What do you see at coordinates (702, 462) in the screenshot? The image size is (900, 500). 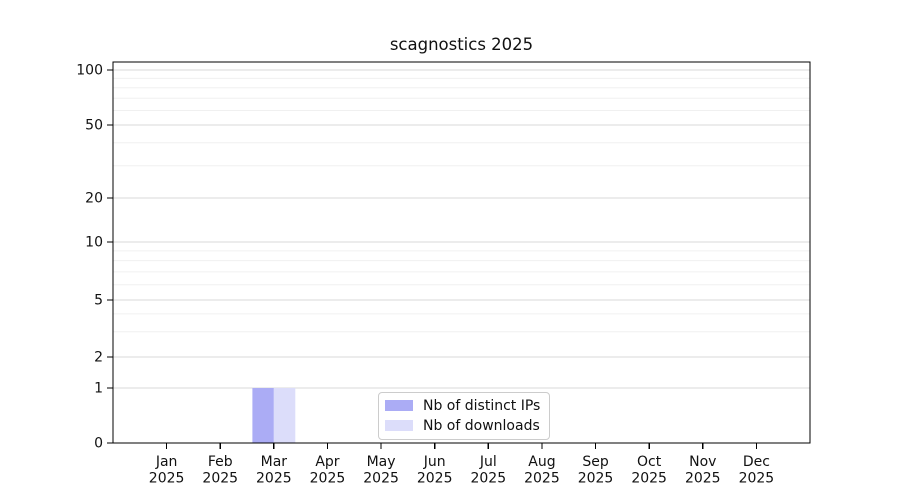 I see `x-tick-label-month-nov: Nov` at bounding box center [702, 462].